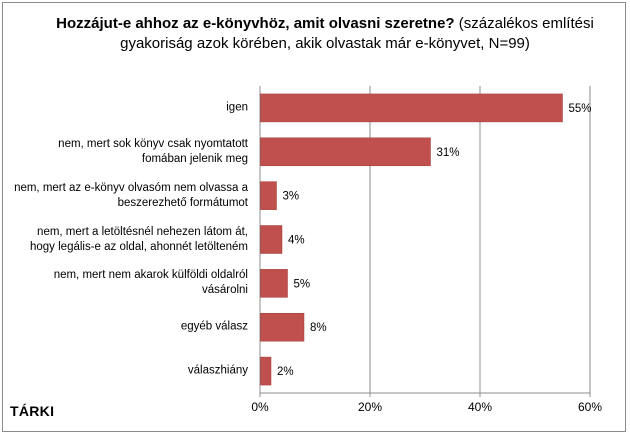  What do you see at coordinates (214, 326) in the screenshot?
I see `category-label-line: egyéb válasz` at bounding box center [214, 326].